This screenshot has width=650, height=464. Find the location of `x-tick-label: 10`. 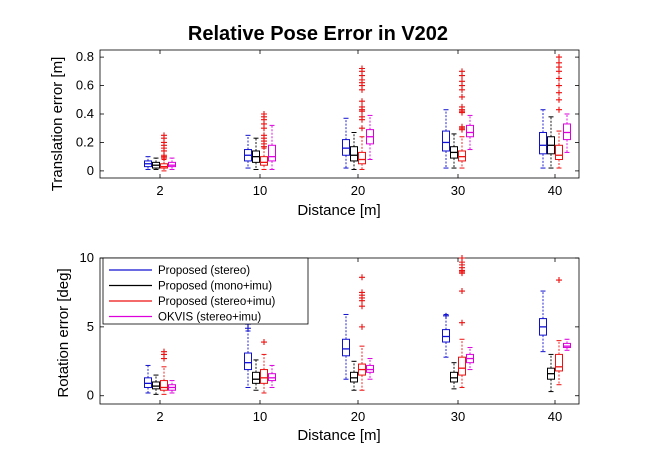

x-tick-label: 10 is located at coordinates (260, 190).